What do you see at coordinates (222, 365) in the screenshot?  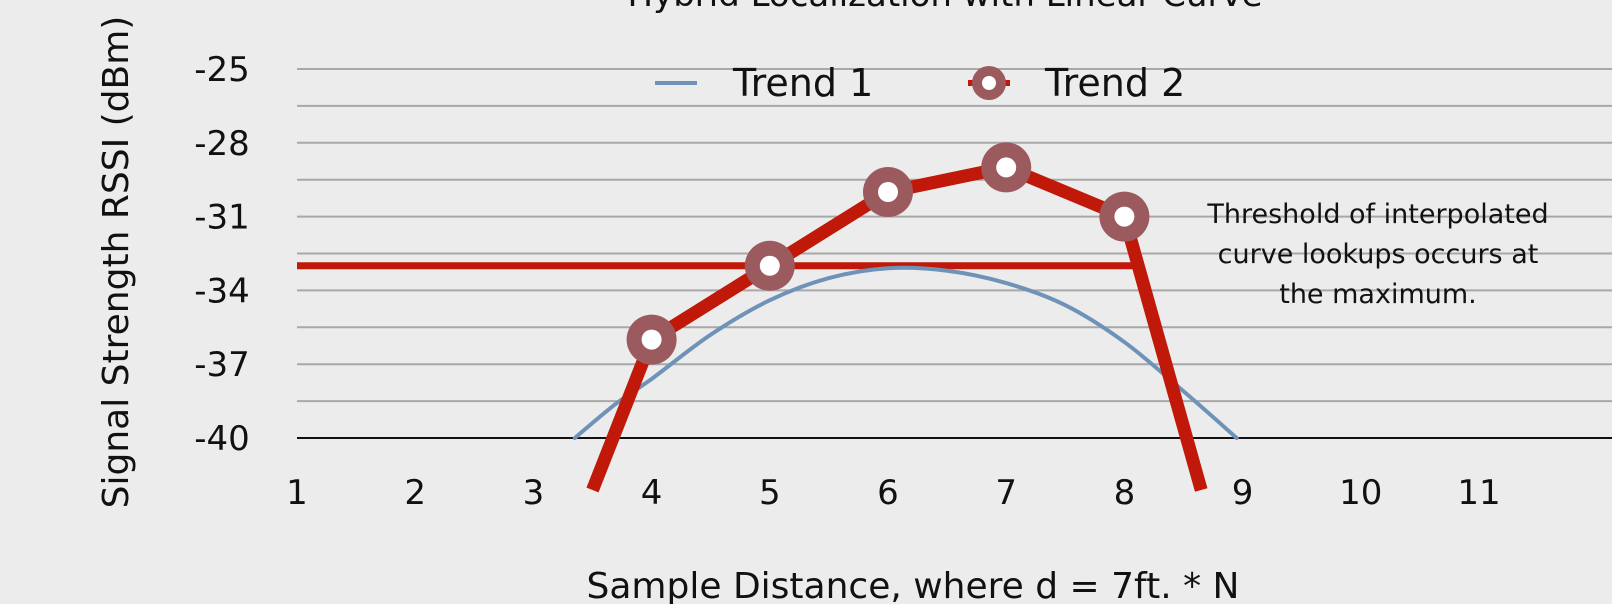 I see `y-tick-label: -37` at bounding box center [222, 365].